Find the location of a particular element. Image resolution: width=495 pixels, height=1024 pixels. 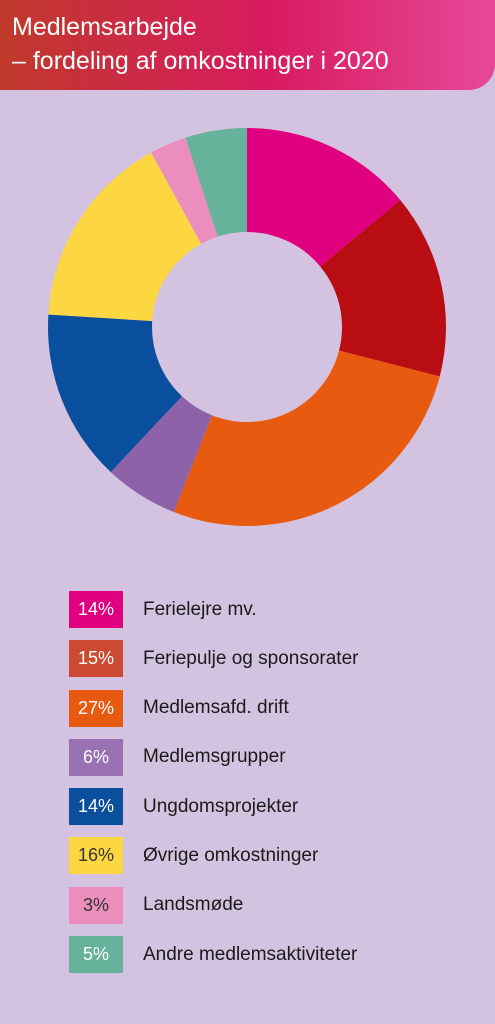

legend-label: Andre medlemsaktiviteter is located at coordinates (250, 954).